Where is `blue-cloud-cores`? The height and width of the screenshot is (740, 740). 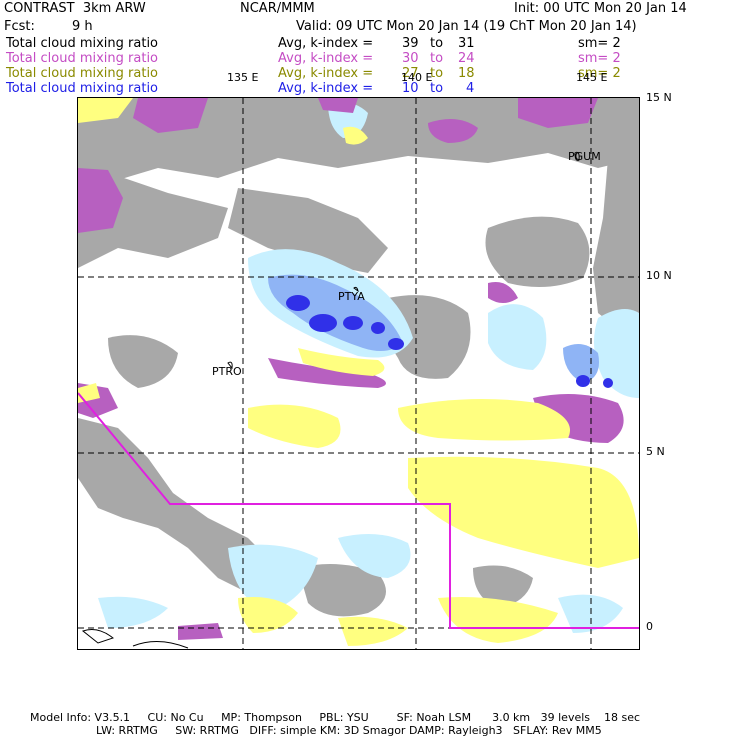 blue-cloud-cores is located at coordinates (449, 341).